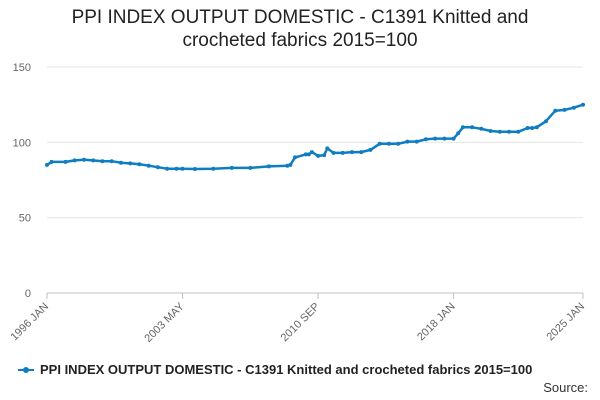 This screenshot has width=600, height=400. What do you see at coordinates (164, 322) in the screenshot?
I see `x-tick-label: 2003 MAY` at bounding box center [164, 322].